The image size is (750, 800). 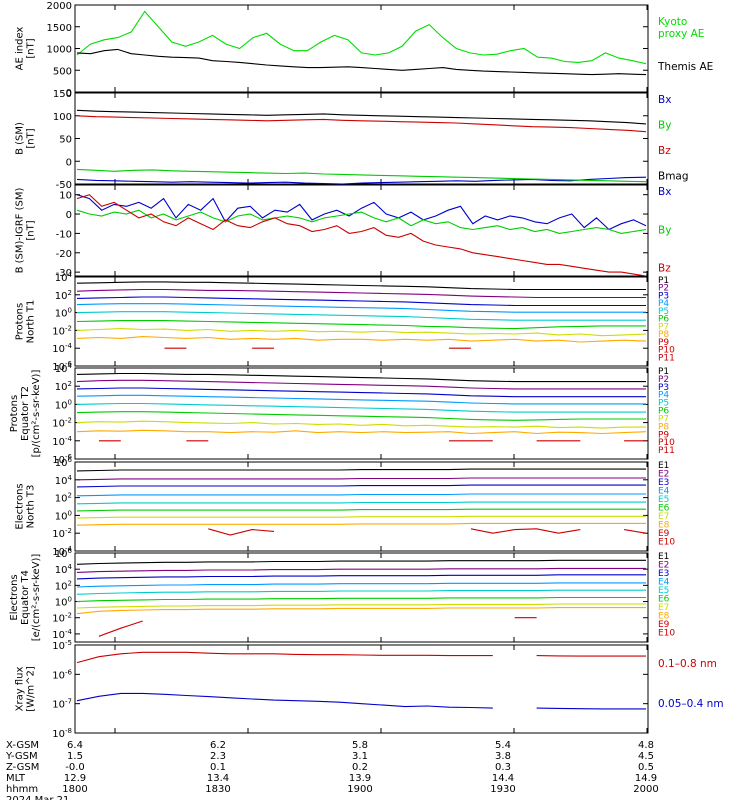 What do you see at coordinates (663, 388) in the screenshot?
I see `legend-label: P3` at bounding box center [663, 388].